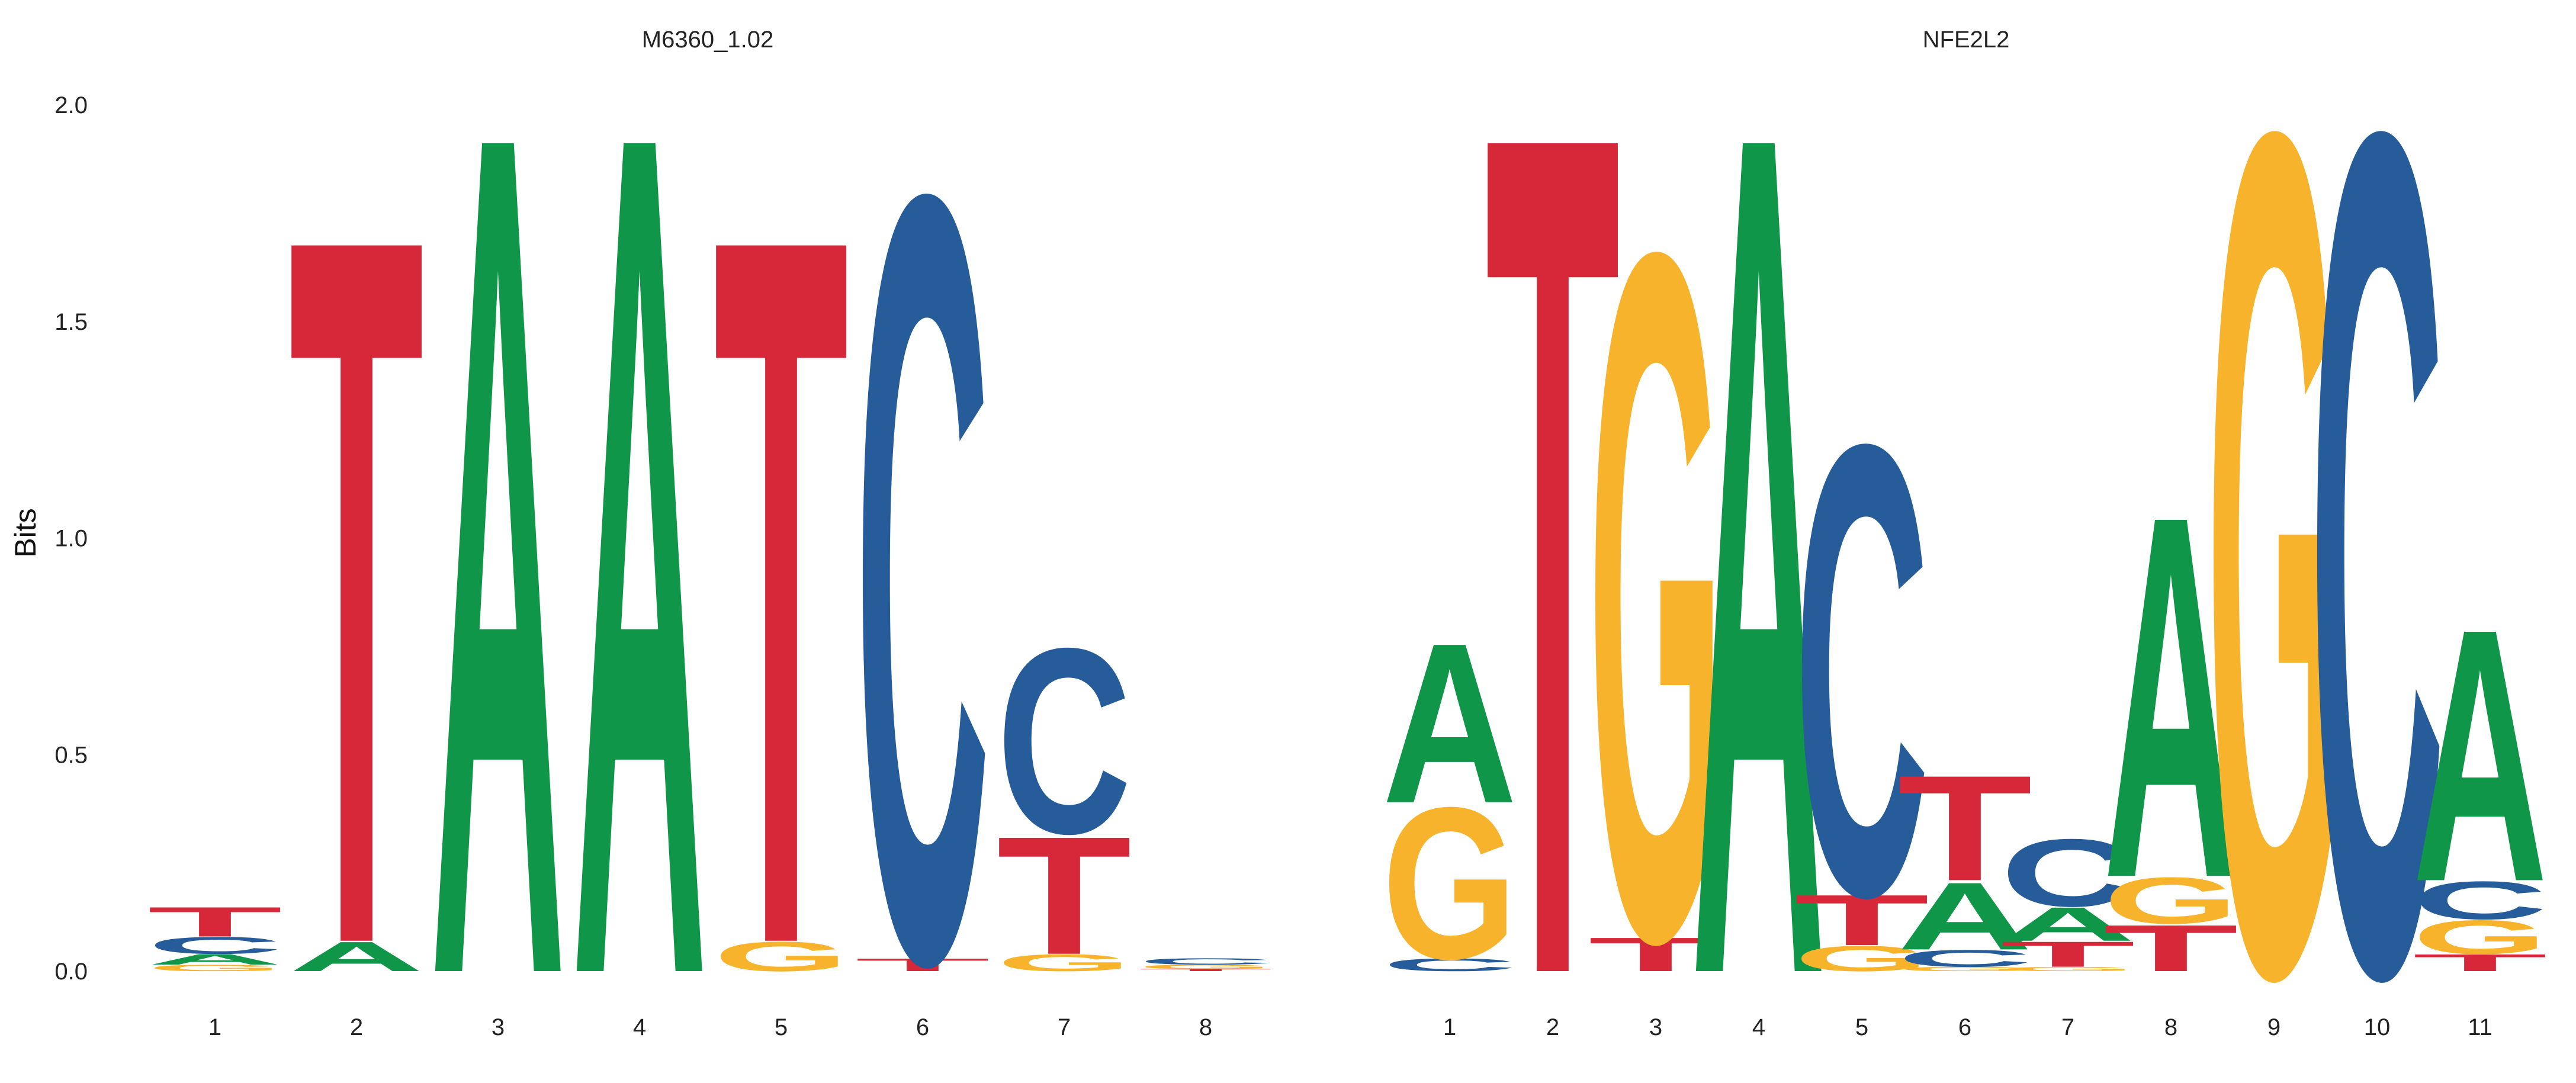 The image size is (2576, 1083). Describe the element at coordinates (25, 533) in the screenshot. I see `y-axis-label: Bits` at that location.